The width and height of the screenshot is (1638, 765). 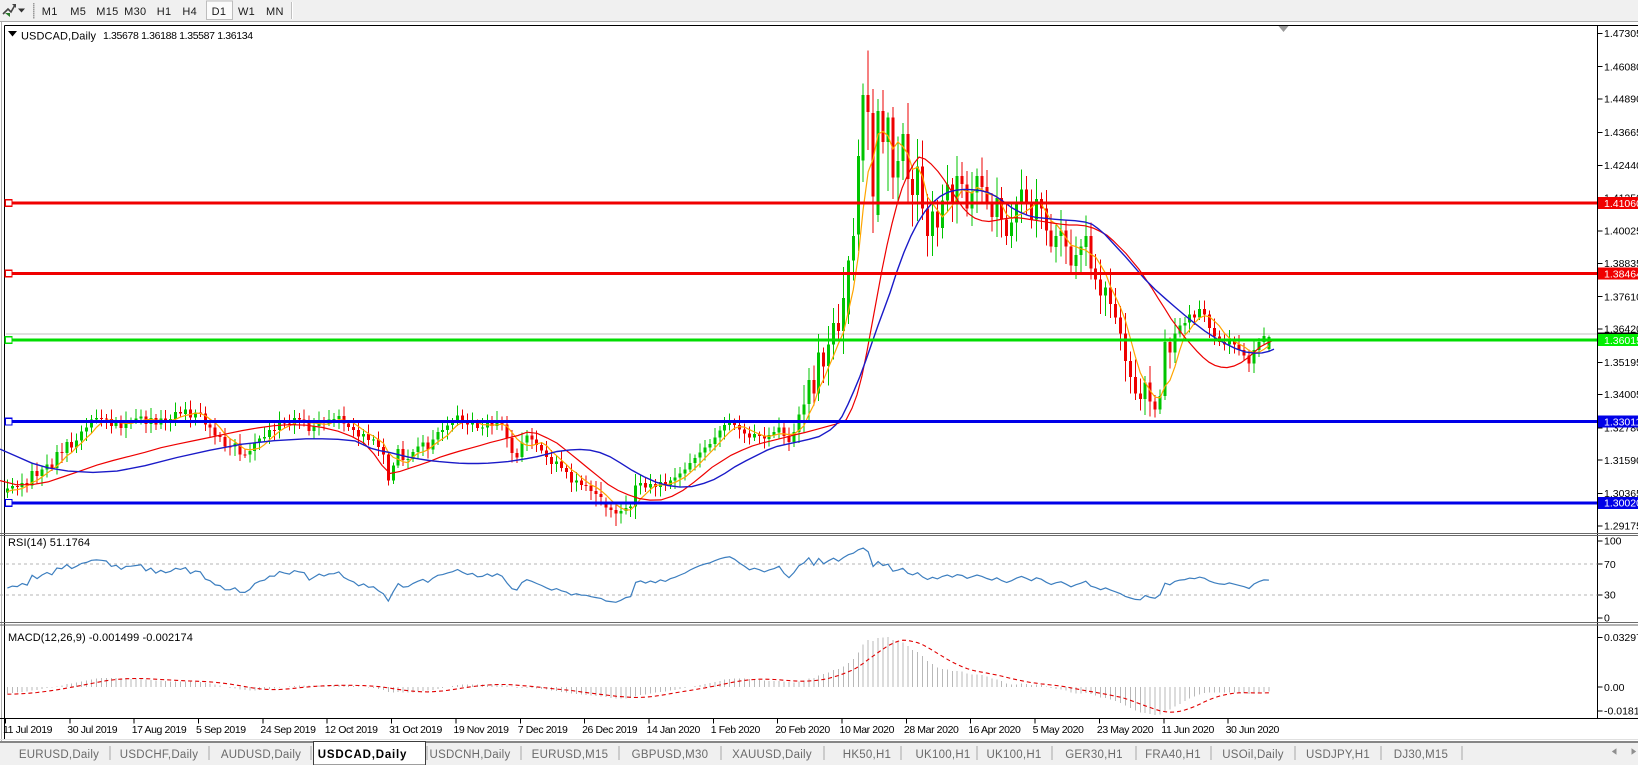 What do you see at coordinates (1621, 133) in the screenshot?
I see `svg-text: 1.43665` at bounding box center [1621, 133].